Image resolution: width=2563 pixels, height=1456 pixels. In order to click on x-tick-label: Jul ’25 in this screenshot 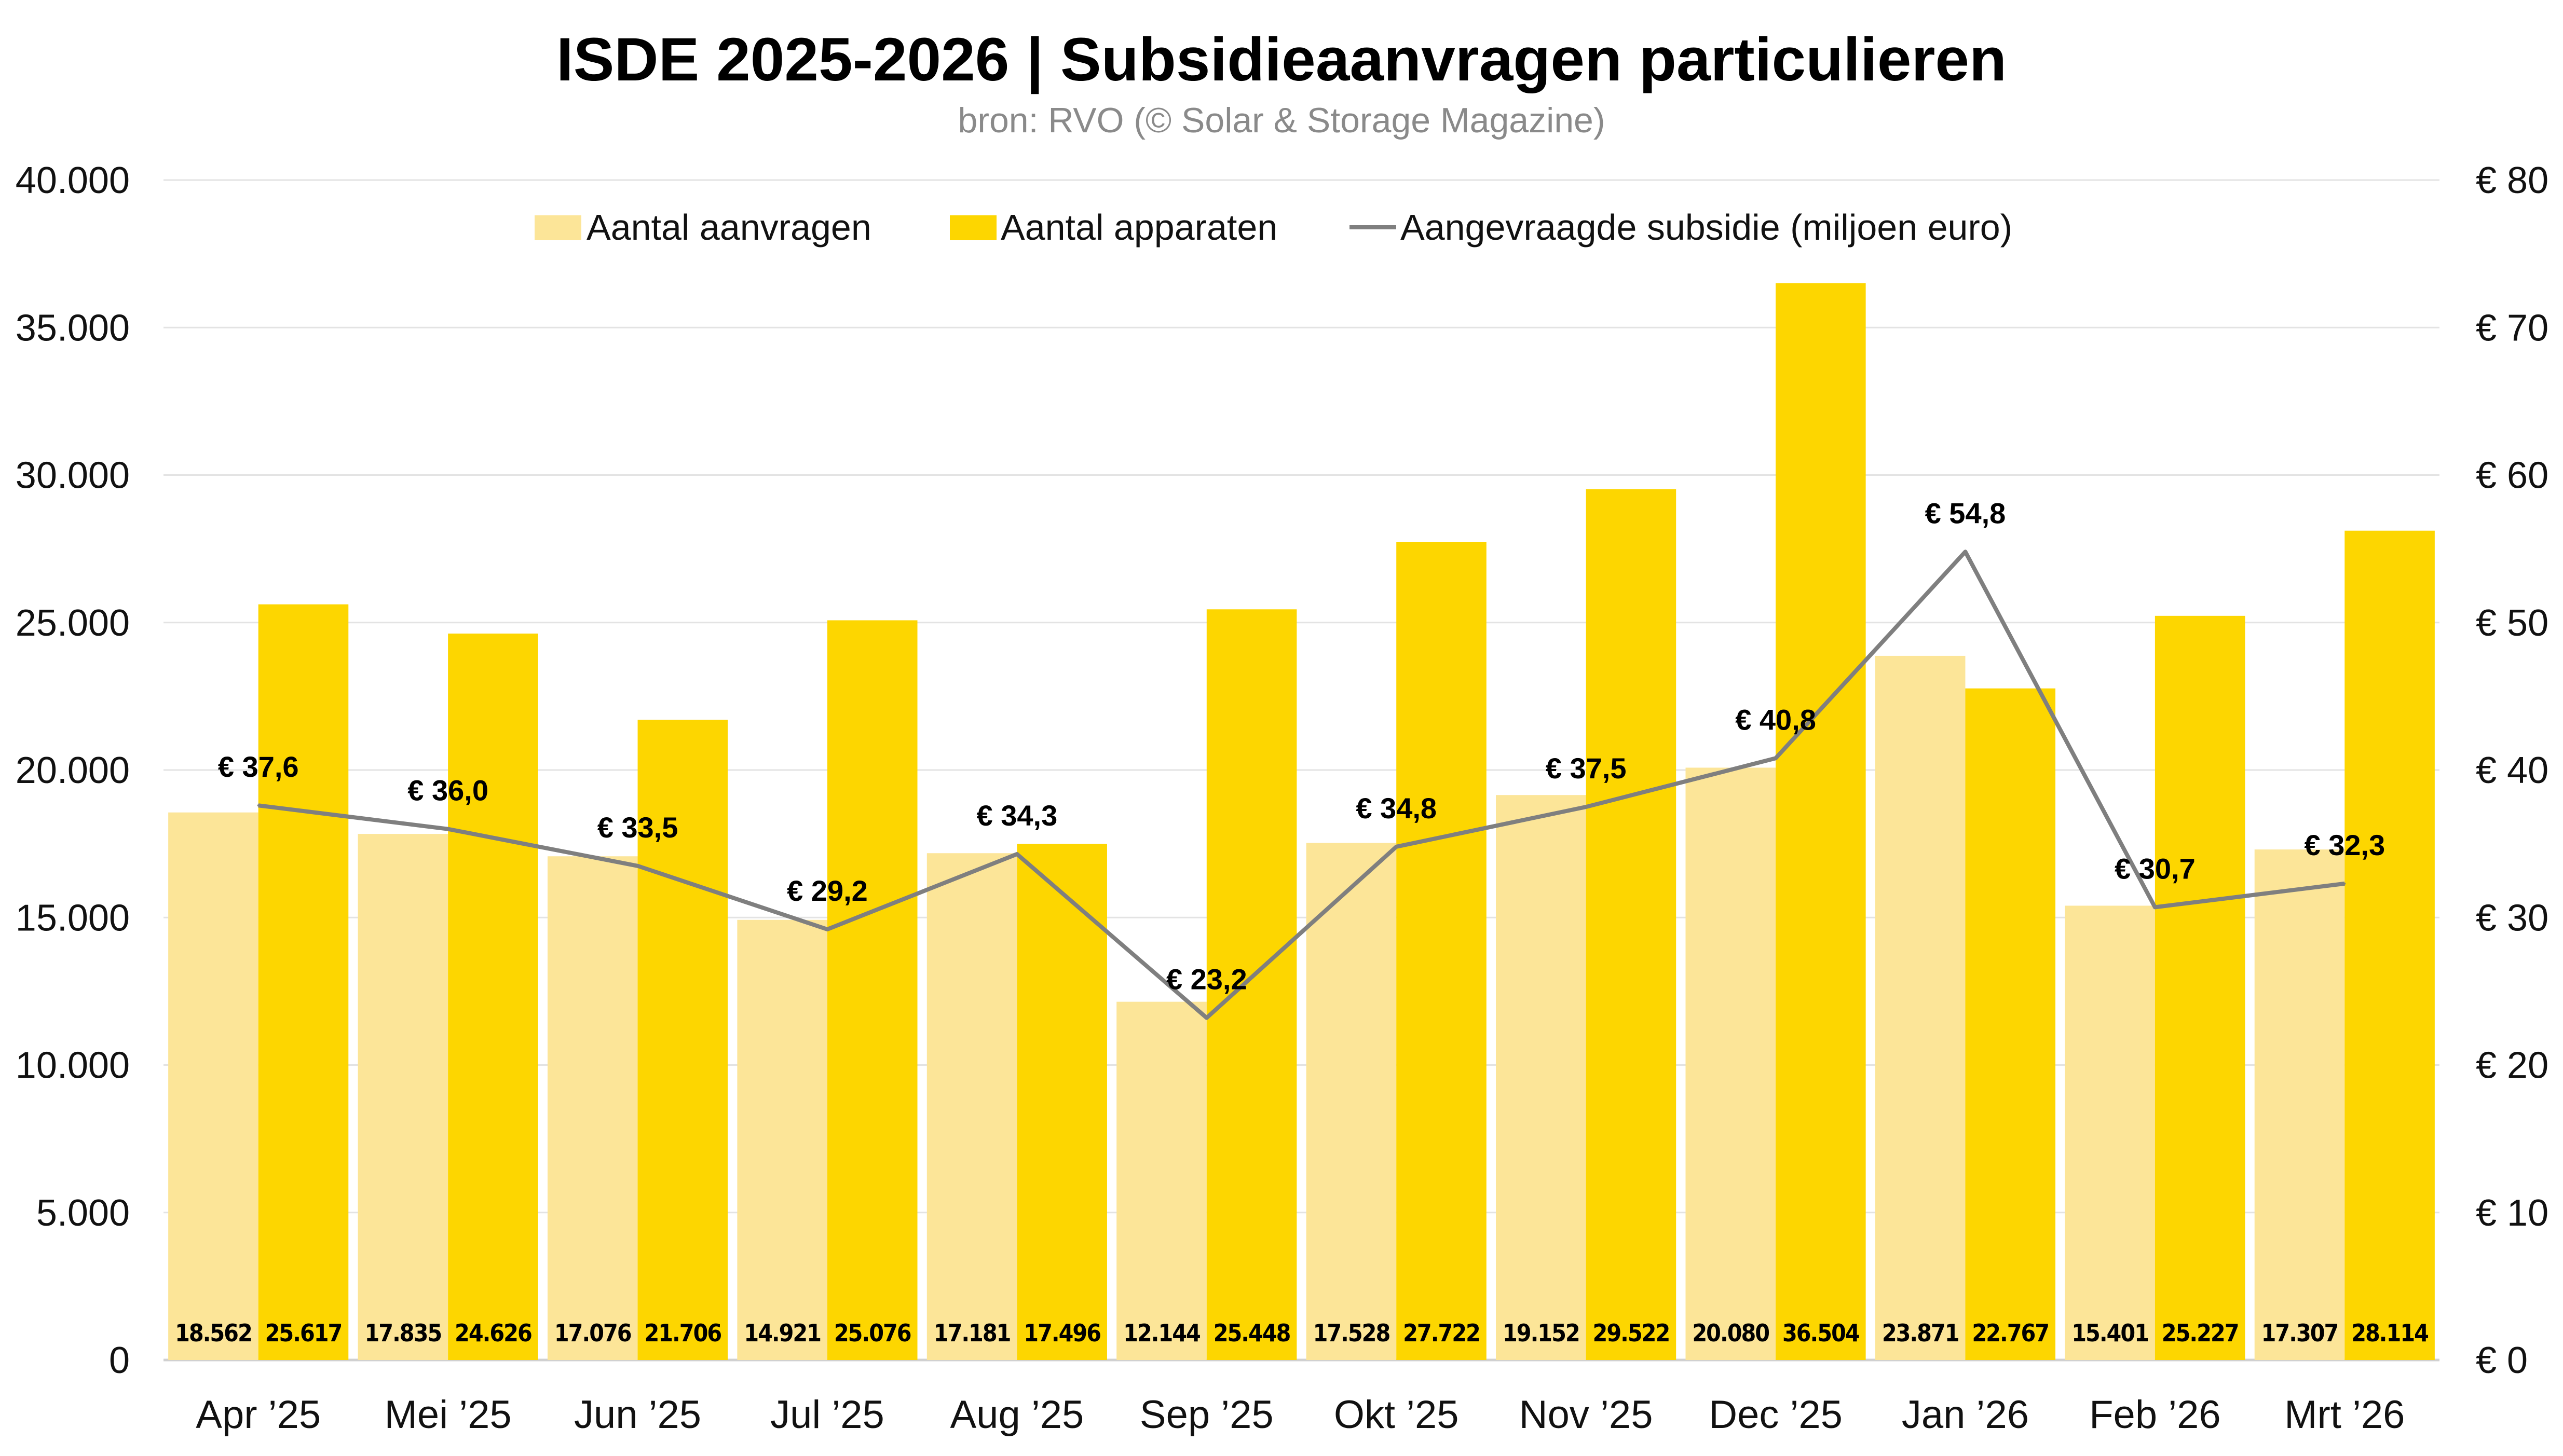, I will do `click(827, 1415)`.